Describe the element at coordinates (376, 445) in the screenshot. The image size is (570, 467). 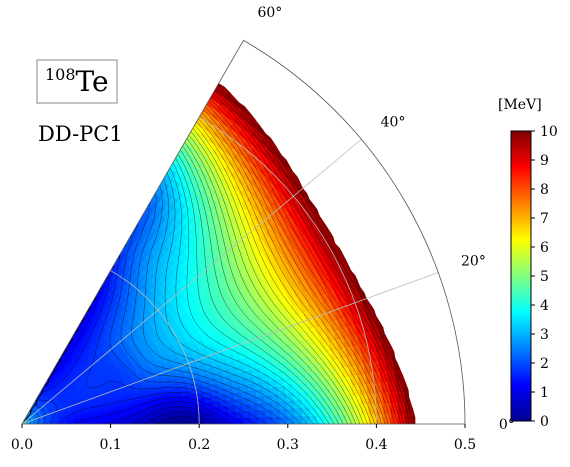
I see `radial-tick-label: 0.4` at that location.